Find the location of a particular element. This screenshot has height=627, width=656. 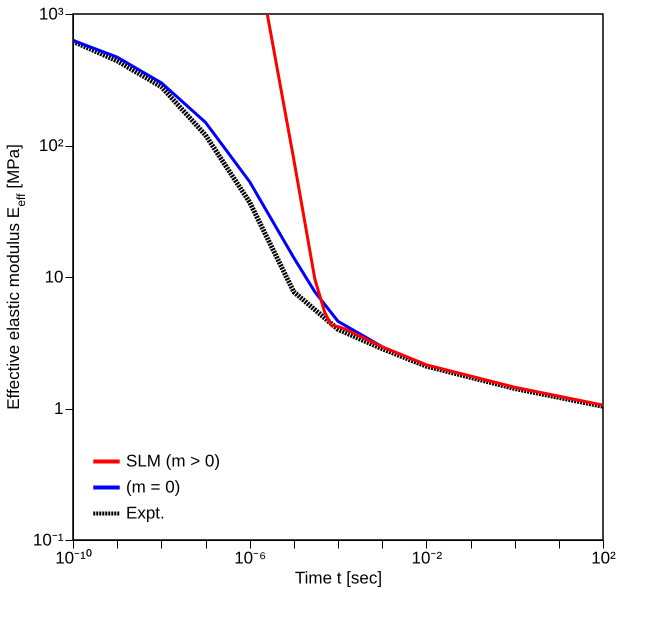

x-tick-label: 10² is located at coordinates (603, 558).